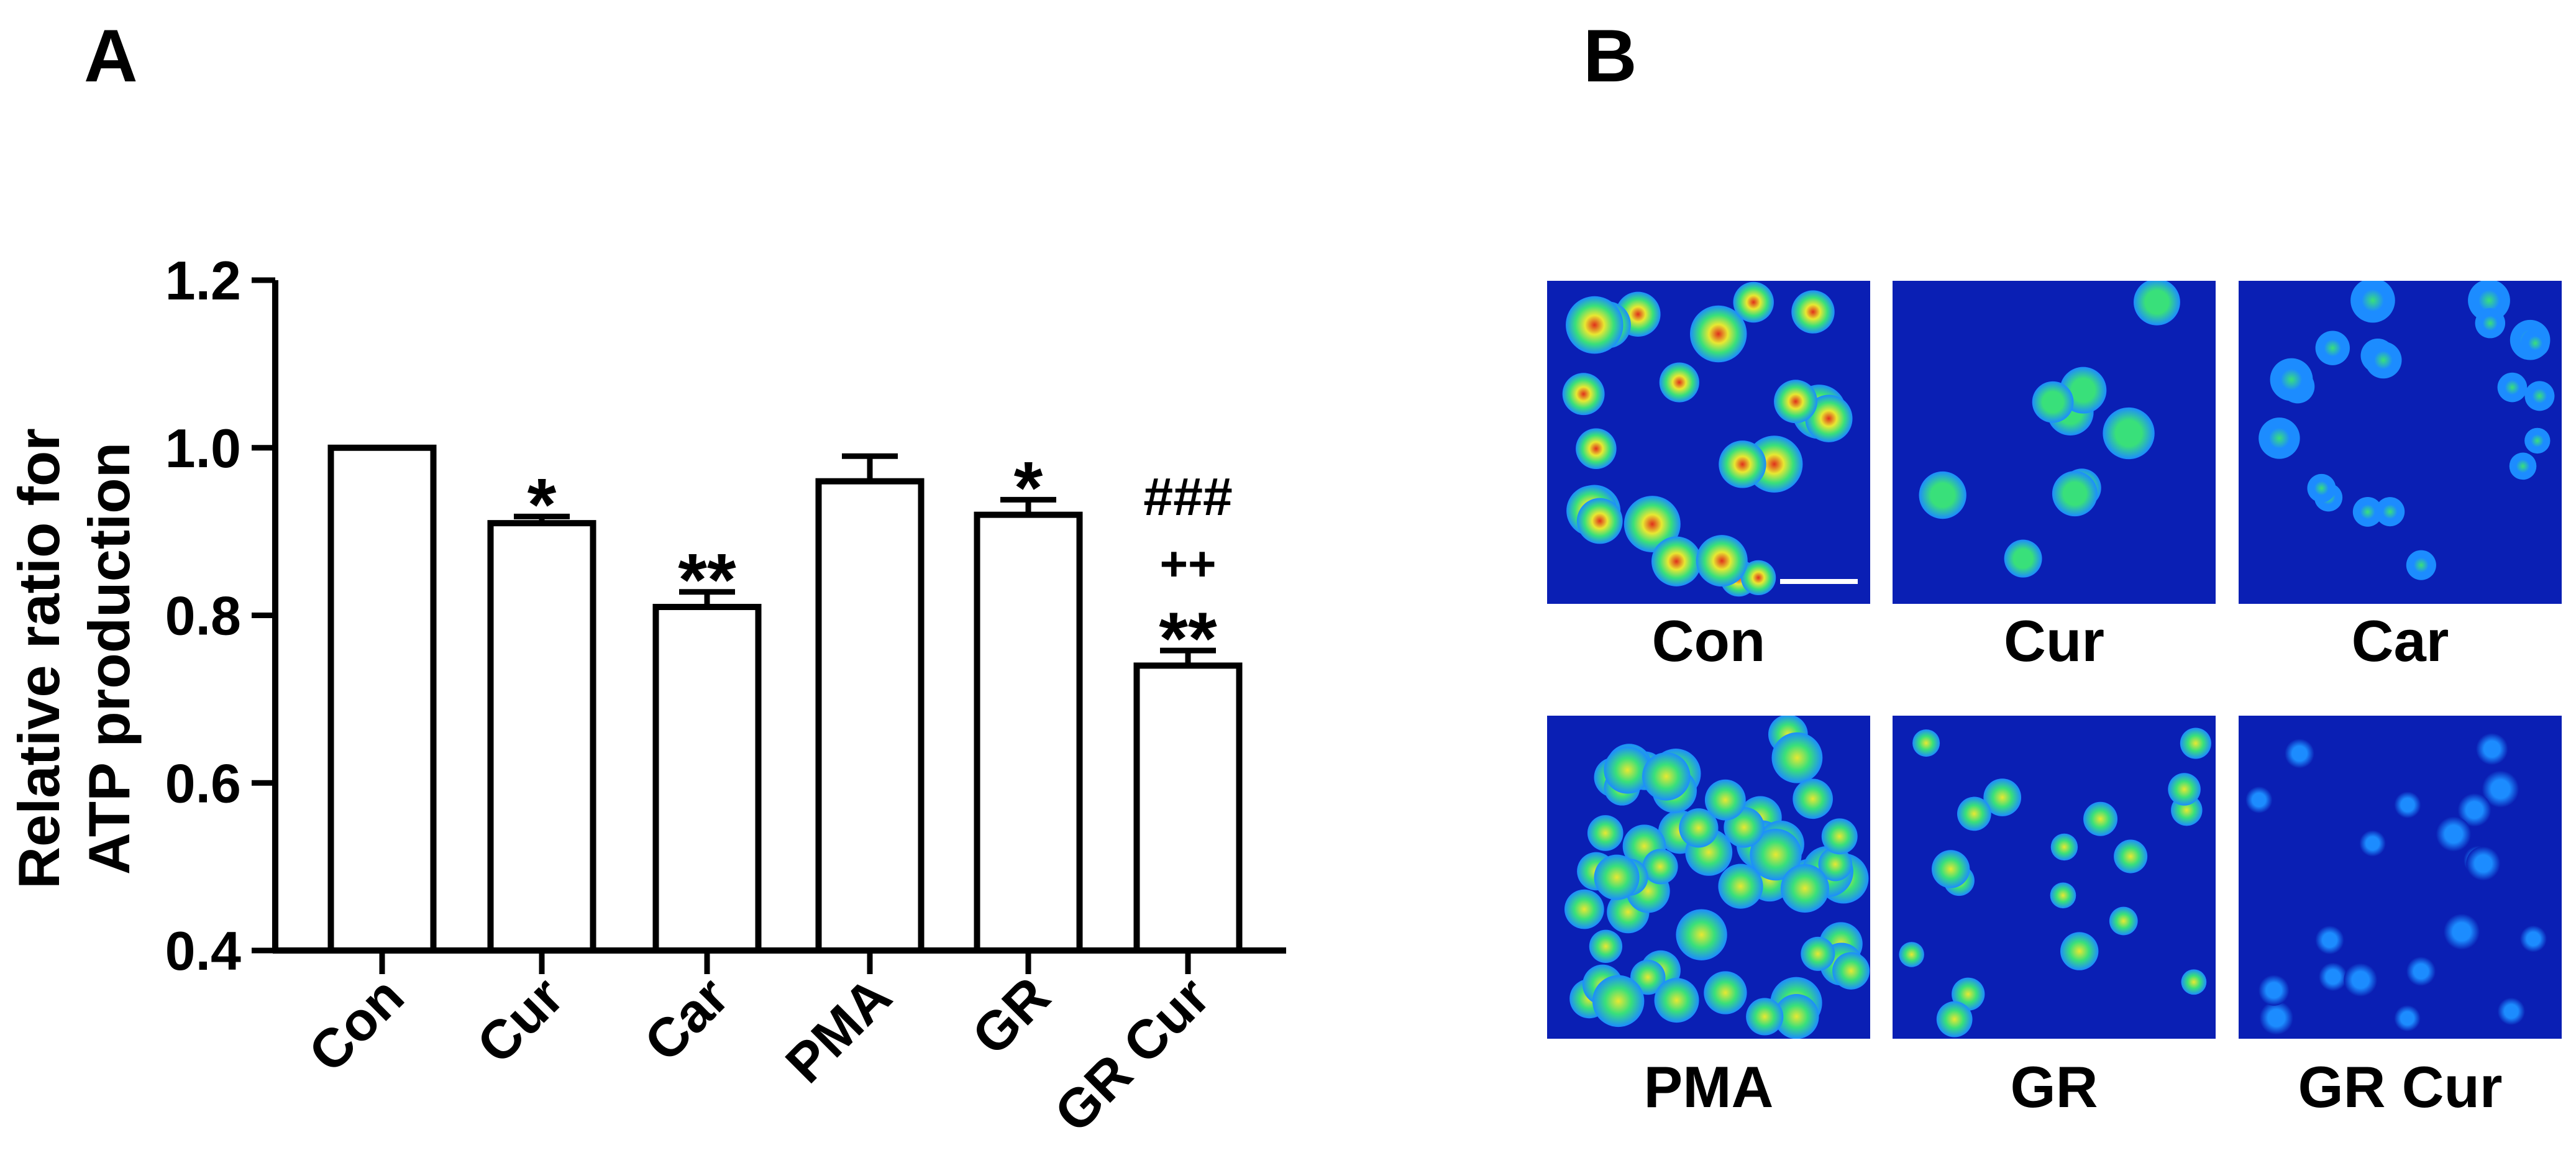  I want to click on micrograph-caption: Cur, so click(2054, 640).